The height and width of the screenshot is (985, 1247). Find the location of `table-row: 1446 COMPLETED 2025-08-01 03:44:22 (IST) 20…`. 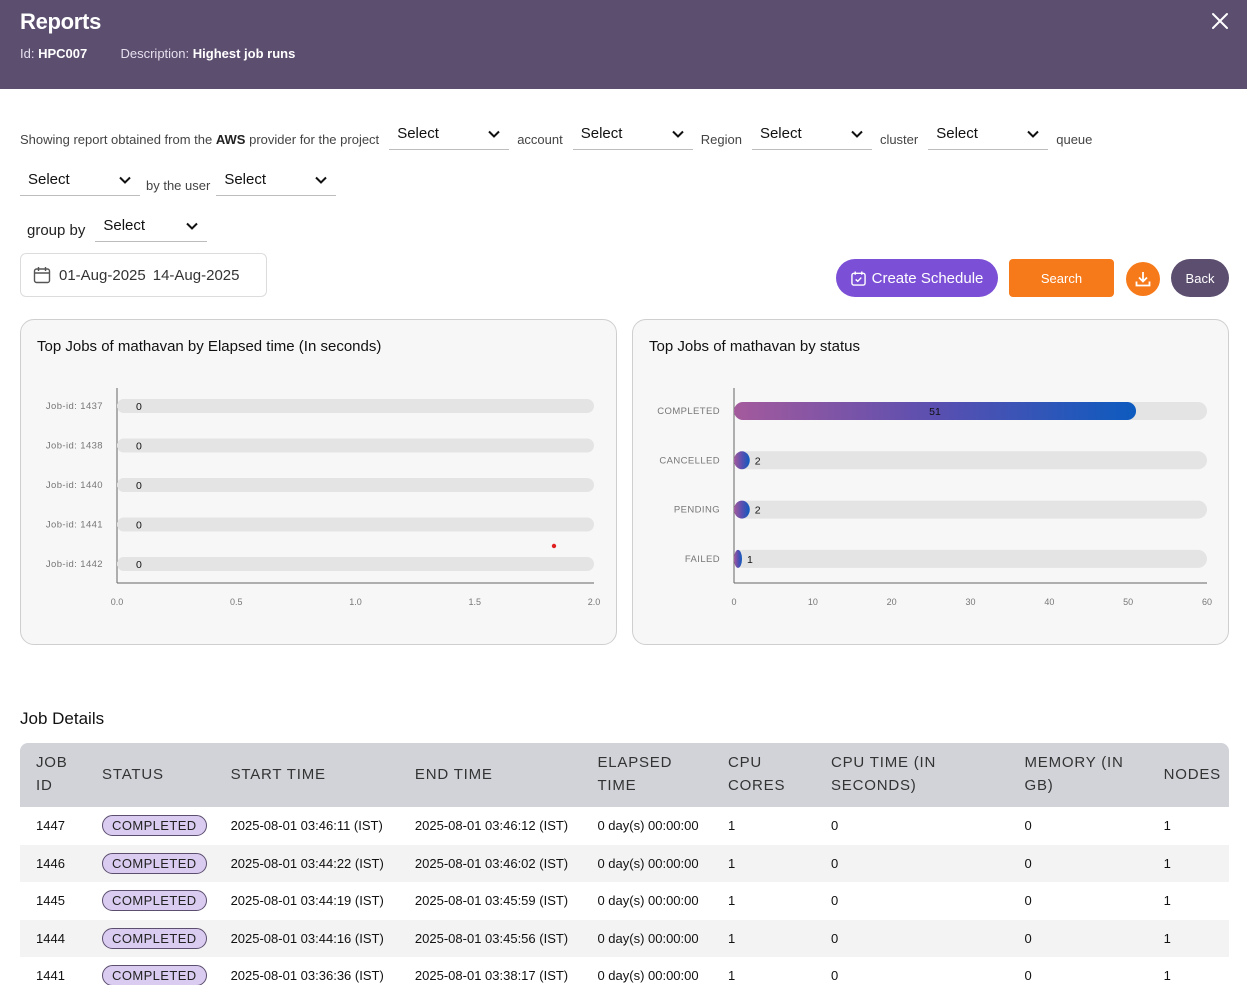

table-row: 1446 COMPLETED 2025-08-01 03:44:22 (IST) 20… is located at coordinates (624, 863).